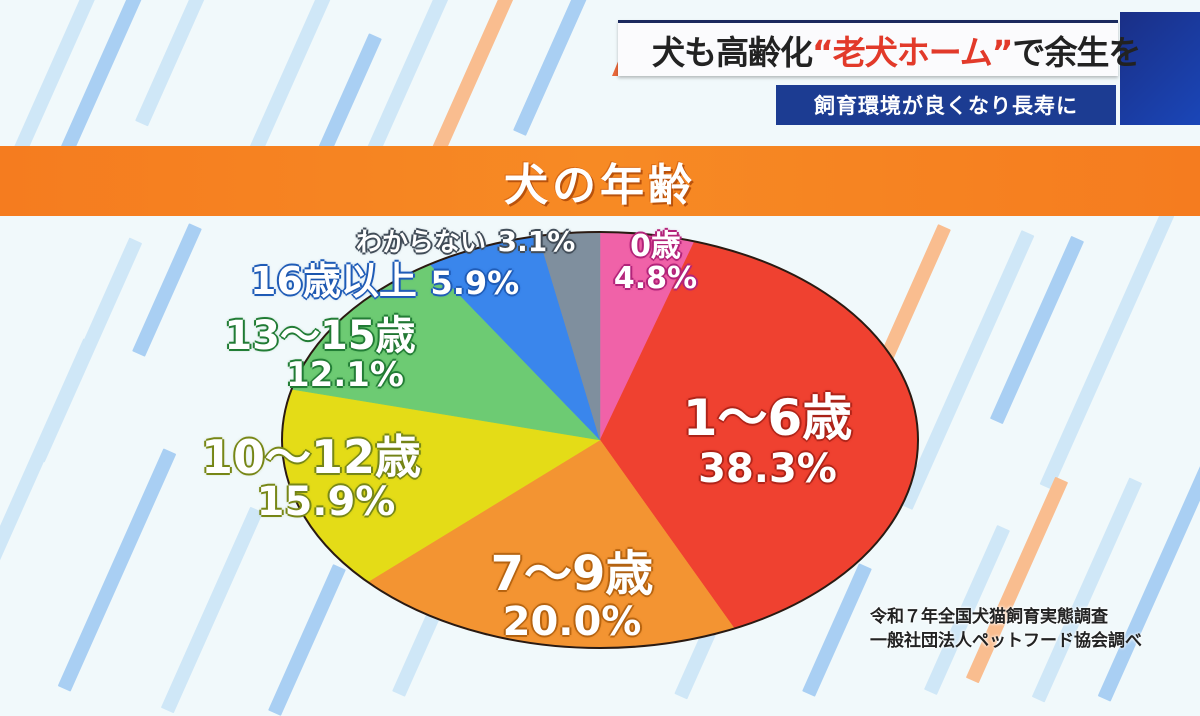 The image size is (1200, 716). I want to click on headline-right-panel, so click(1160, 68).